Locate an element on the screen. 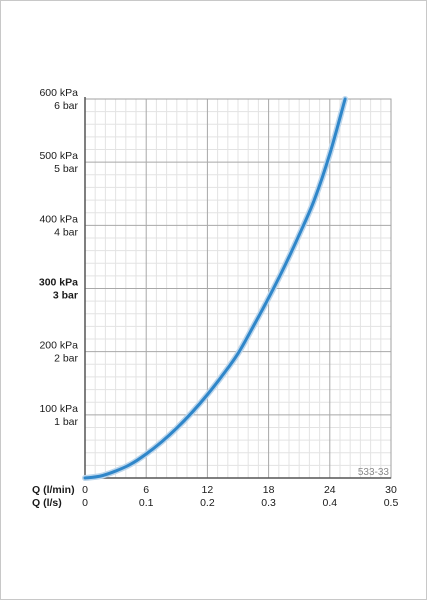  x-tick-label-primary: 0 is located at coordinates (85, 490).